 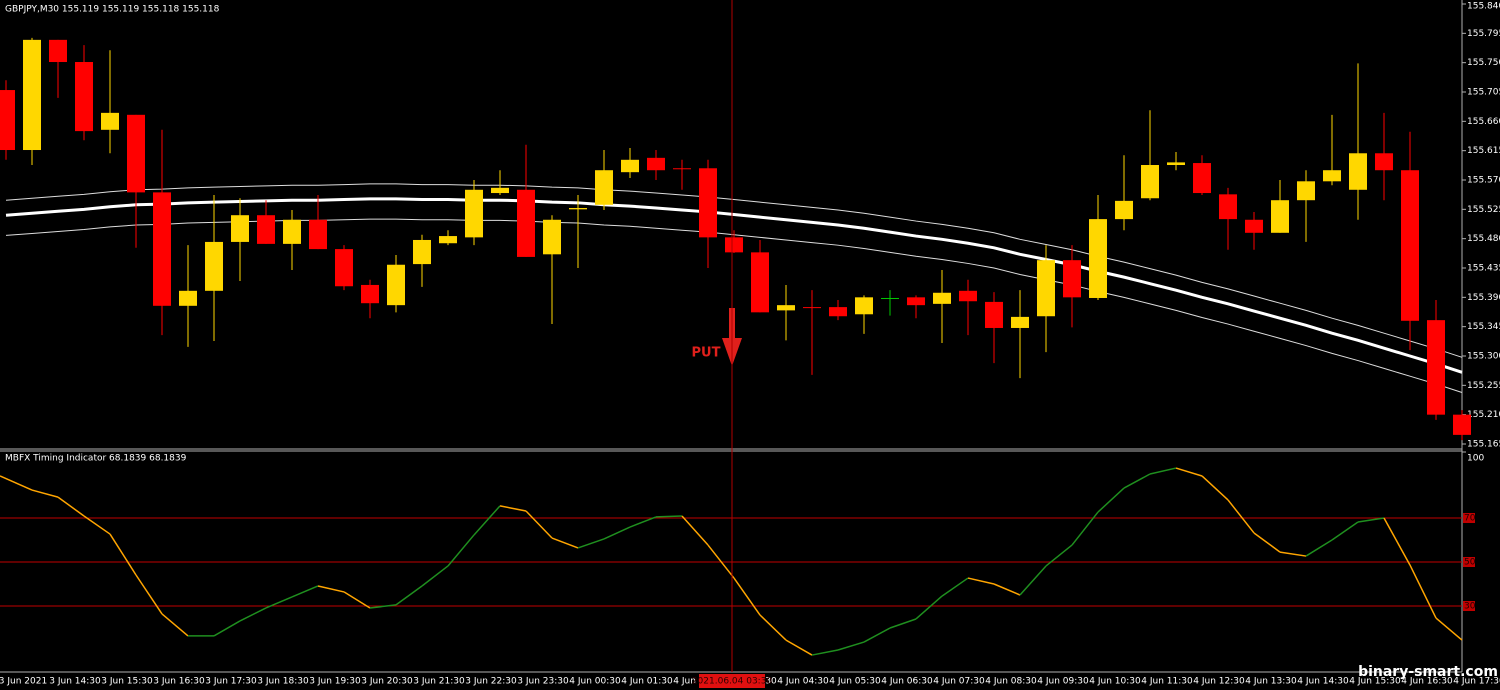 What do you see at coordinates (127, 682) in the screenshot?
I see `x-tick-label: 3 Jun 15:30` at bounding box center [127, 682].